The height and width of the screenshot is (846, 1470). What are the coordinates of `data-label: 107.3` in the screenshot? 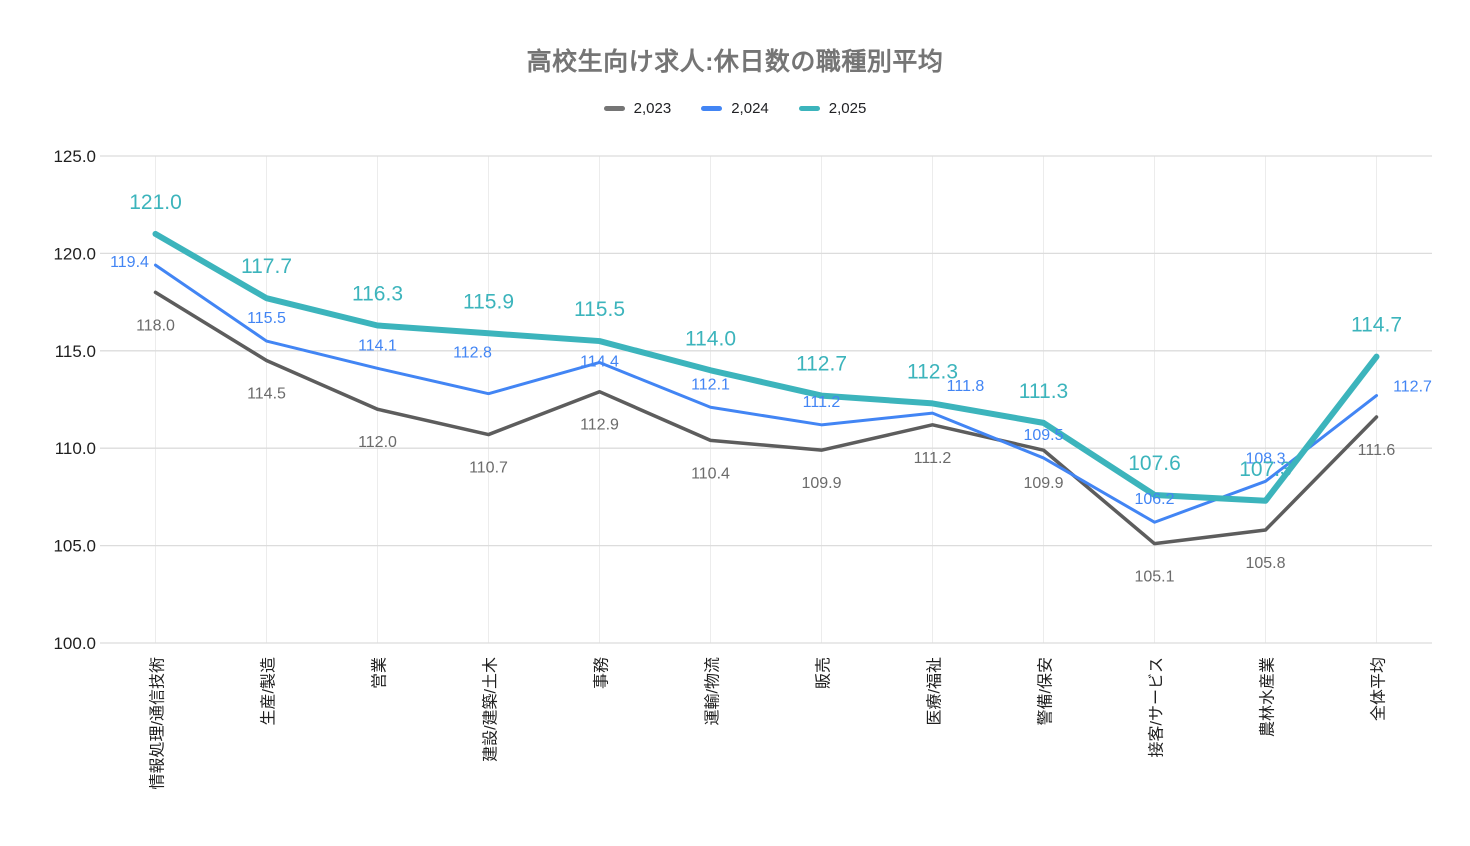 It's located at (1265, 469).